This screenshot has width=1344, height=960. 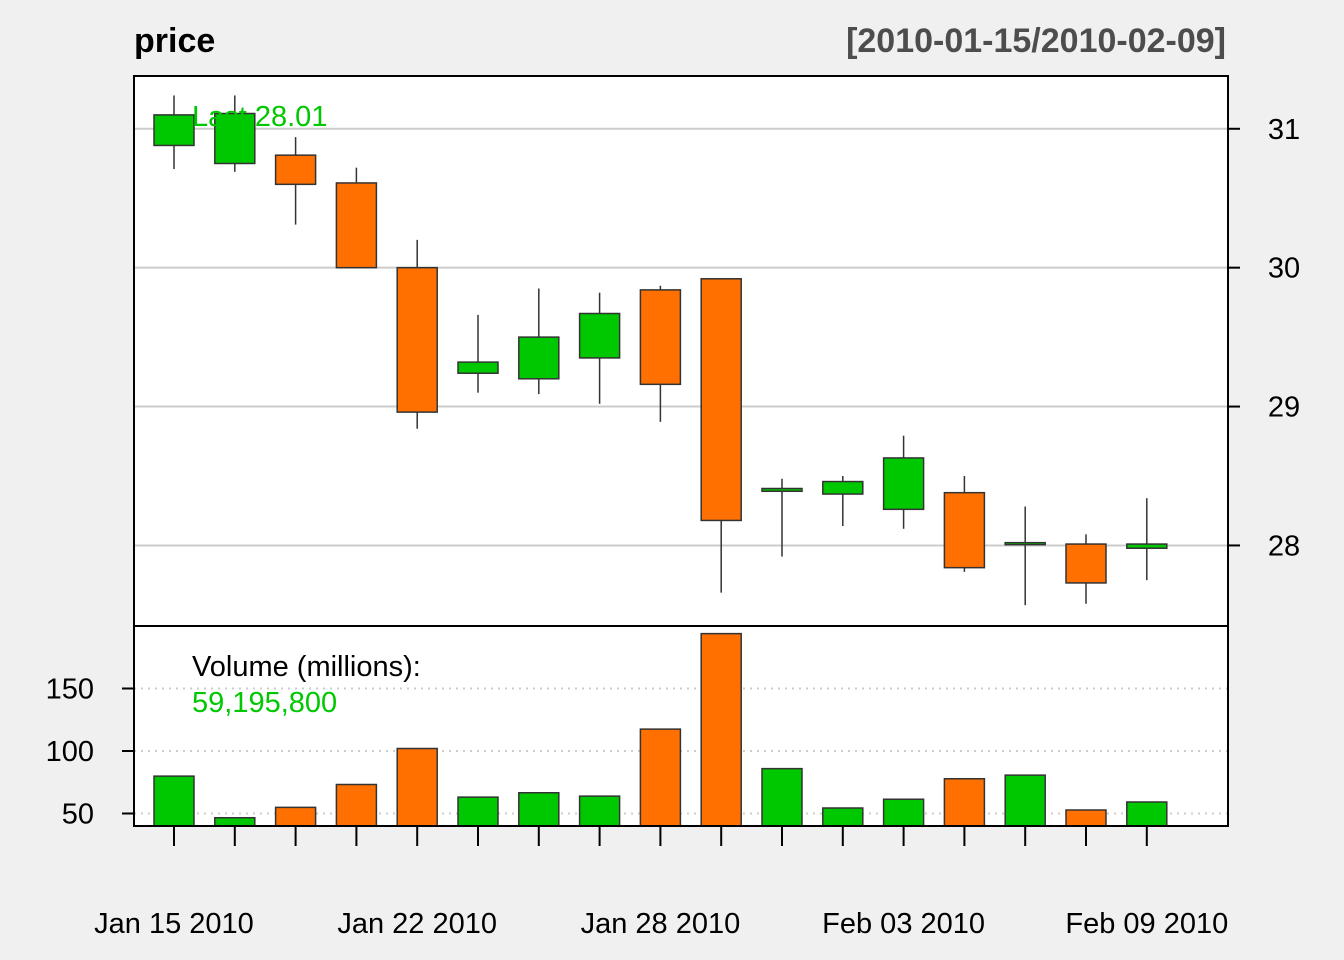 I want to click on volume-tick-label: 50, so click(x=78, y=815).